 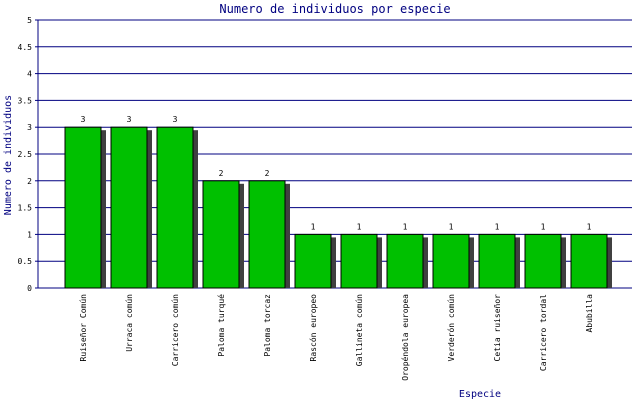 I want to click on y-axis-title: Numero de individuos, so click(x=8, y=155).